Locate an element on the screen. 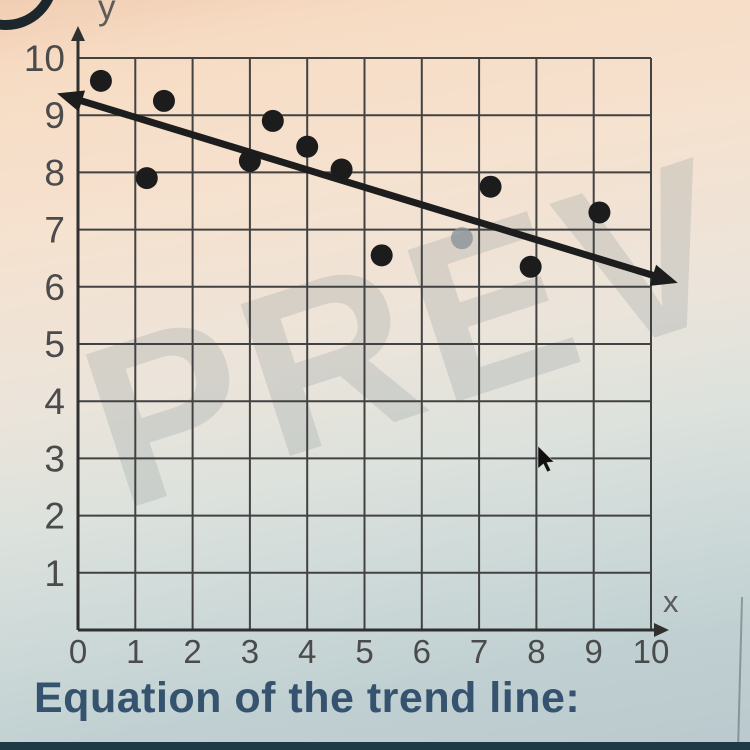 Image resolution: width=750 pixels, height=750 pixels. svg-text: x is located at coordinates (671, 601).